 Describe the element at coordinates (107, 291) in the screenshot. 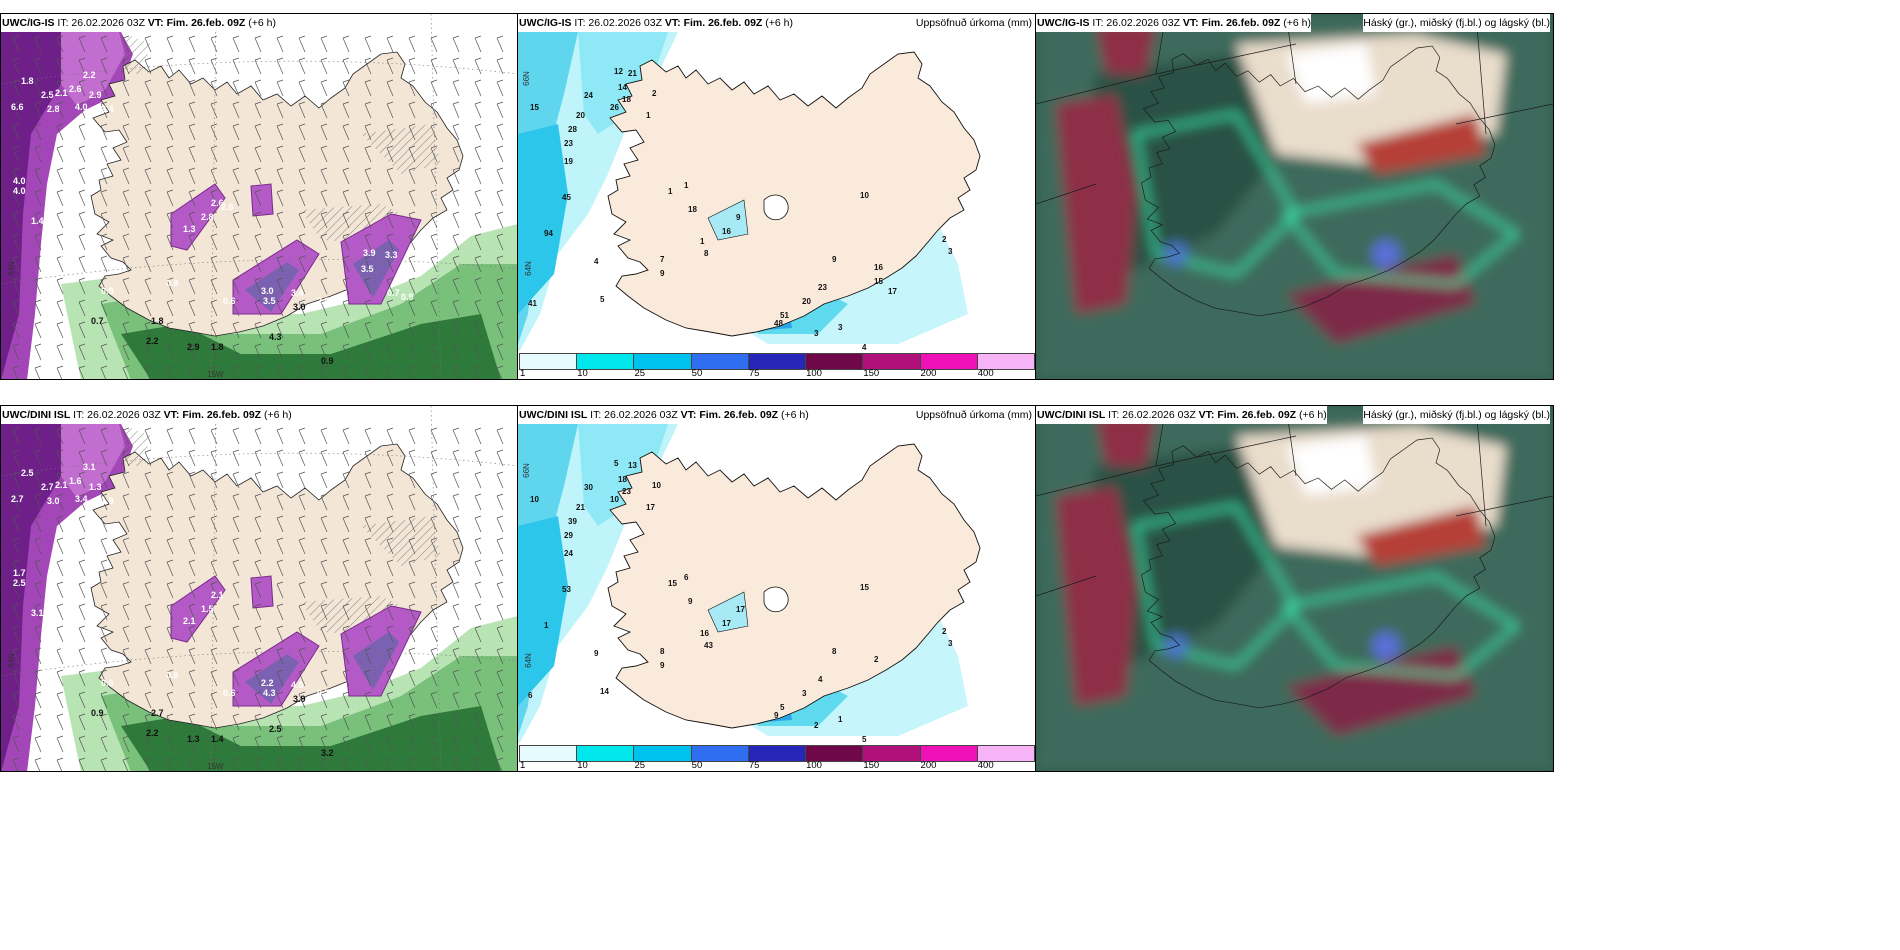

I see `precip-value: 0.9` at that location.